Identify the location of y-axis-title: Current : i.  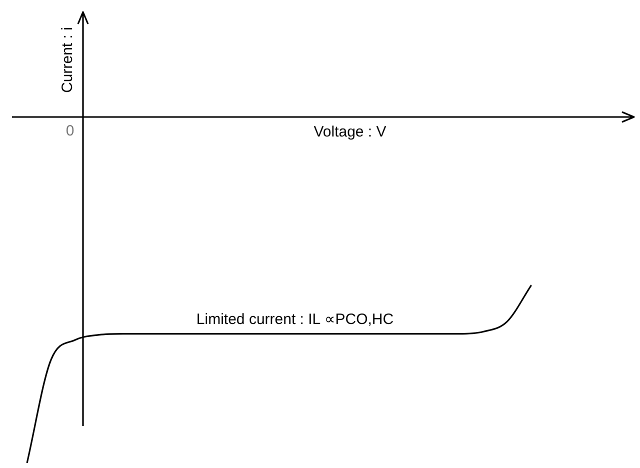
(67, 60).